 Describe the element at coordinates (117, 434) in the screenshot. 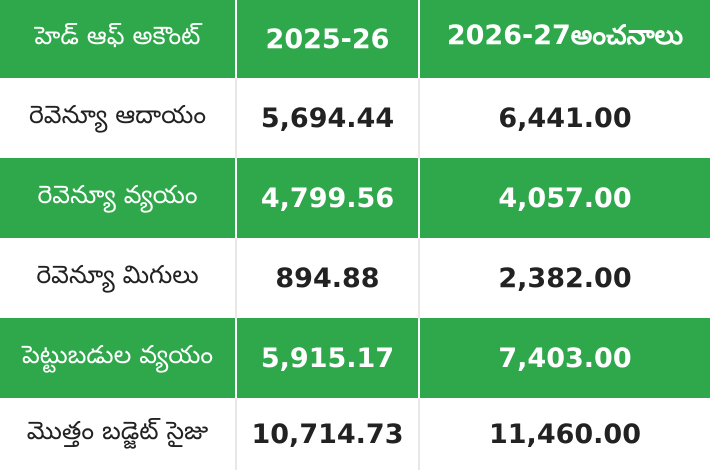

I see `row-label: మొత్తం బడ్జెట్ సైజు` at that location.